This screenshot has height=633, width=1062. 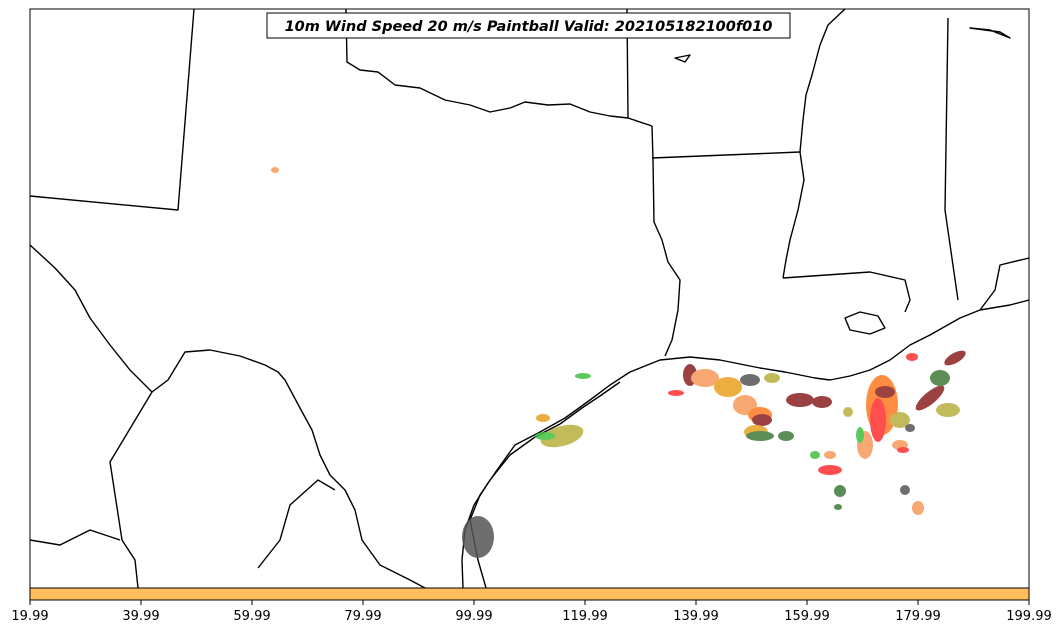 What do you see at coordinates (793, 215) in the screenshot?
I see `border-ms-river` at bounding box center [793, 215].